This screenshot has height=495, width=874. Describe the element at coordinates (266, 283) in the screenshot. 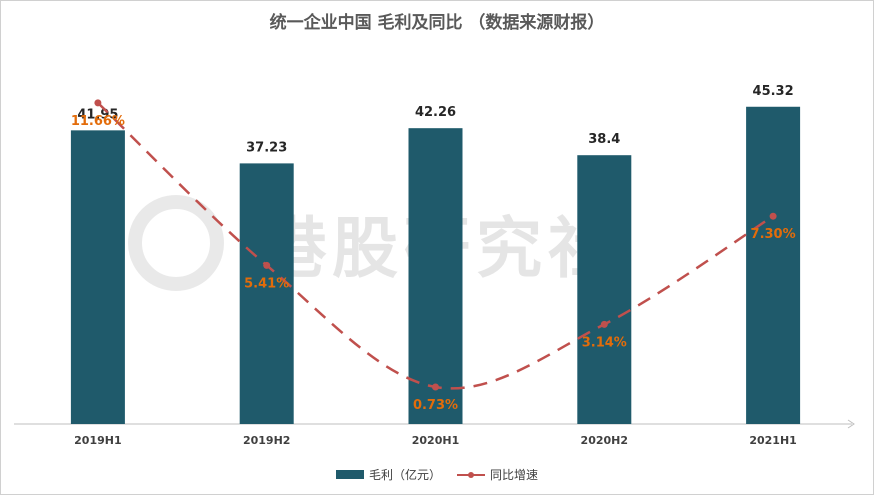

I see `growth-value-label: 5.41%` at that location.